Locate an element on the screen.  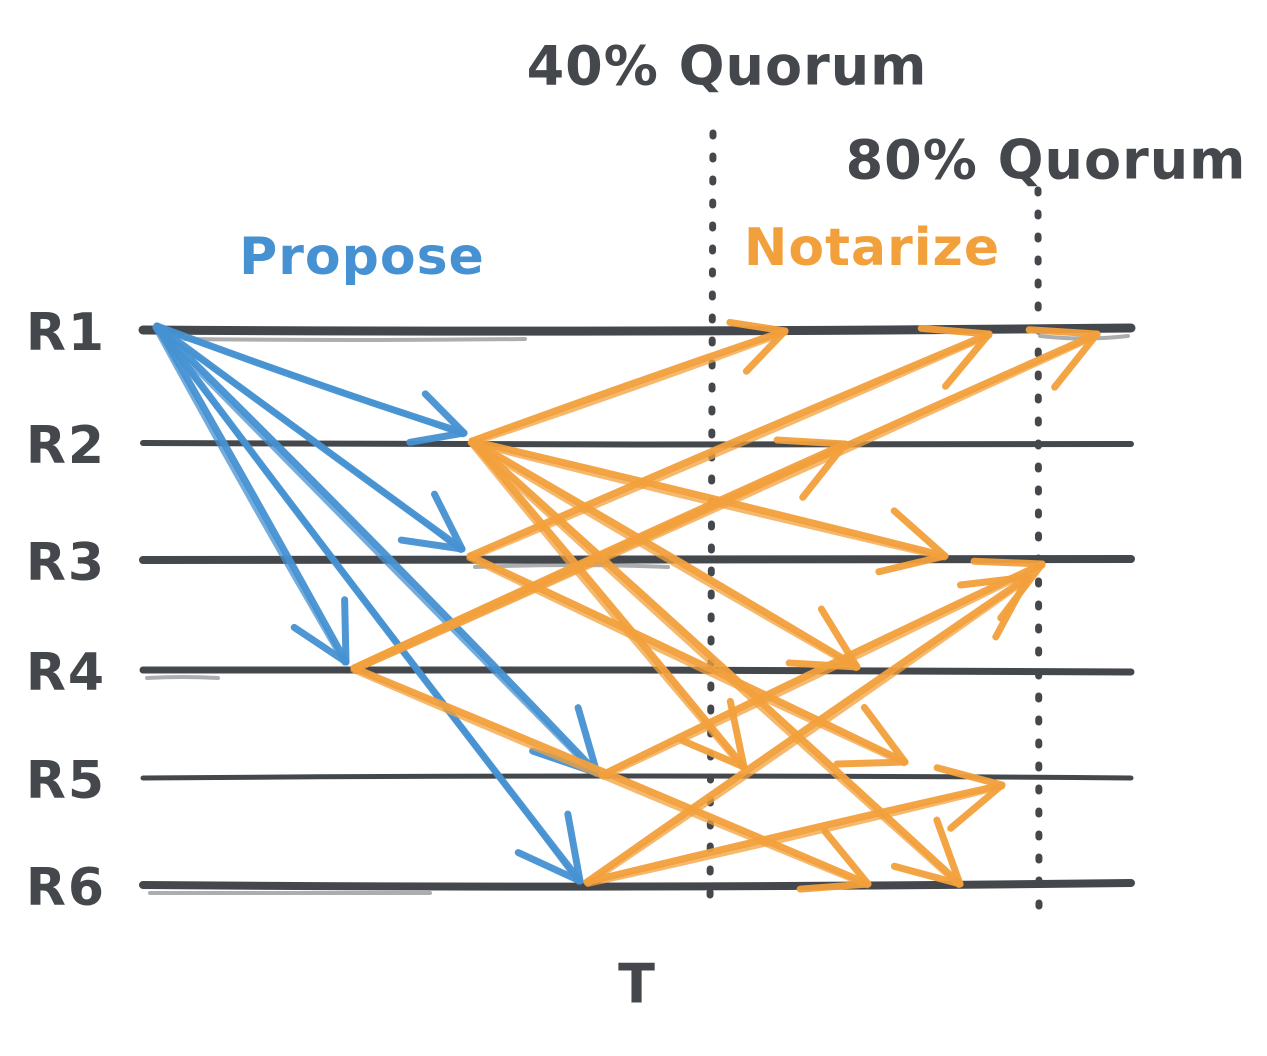
replica-line-r2 is located at coordinates (637, 444).